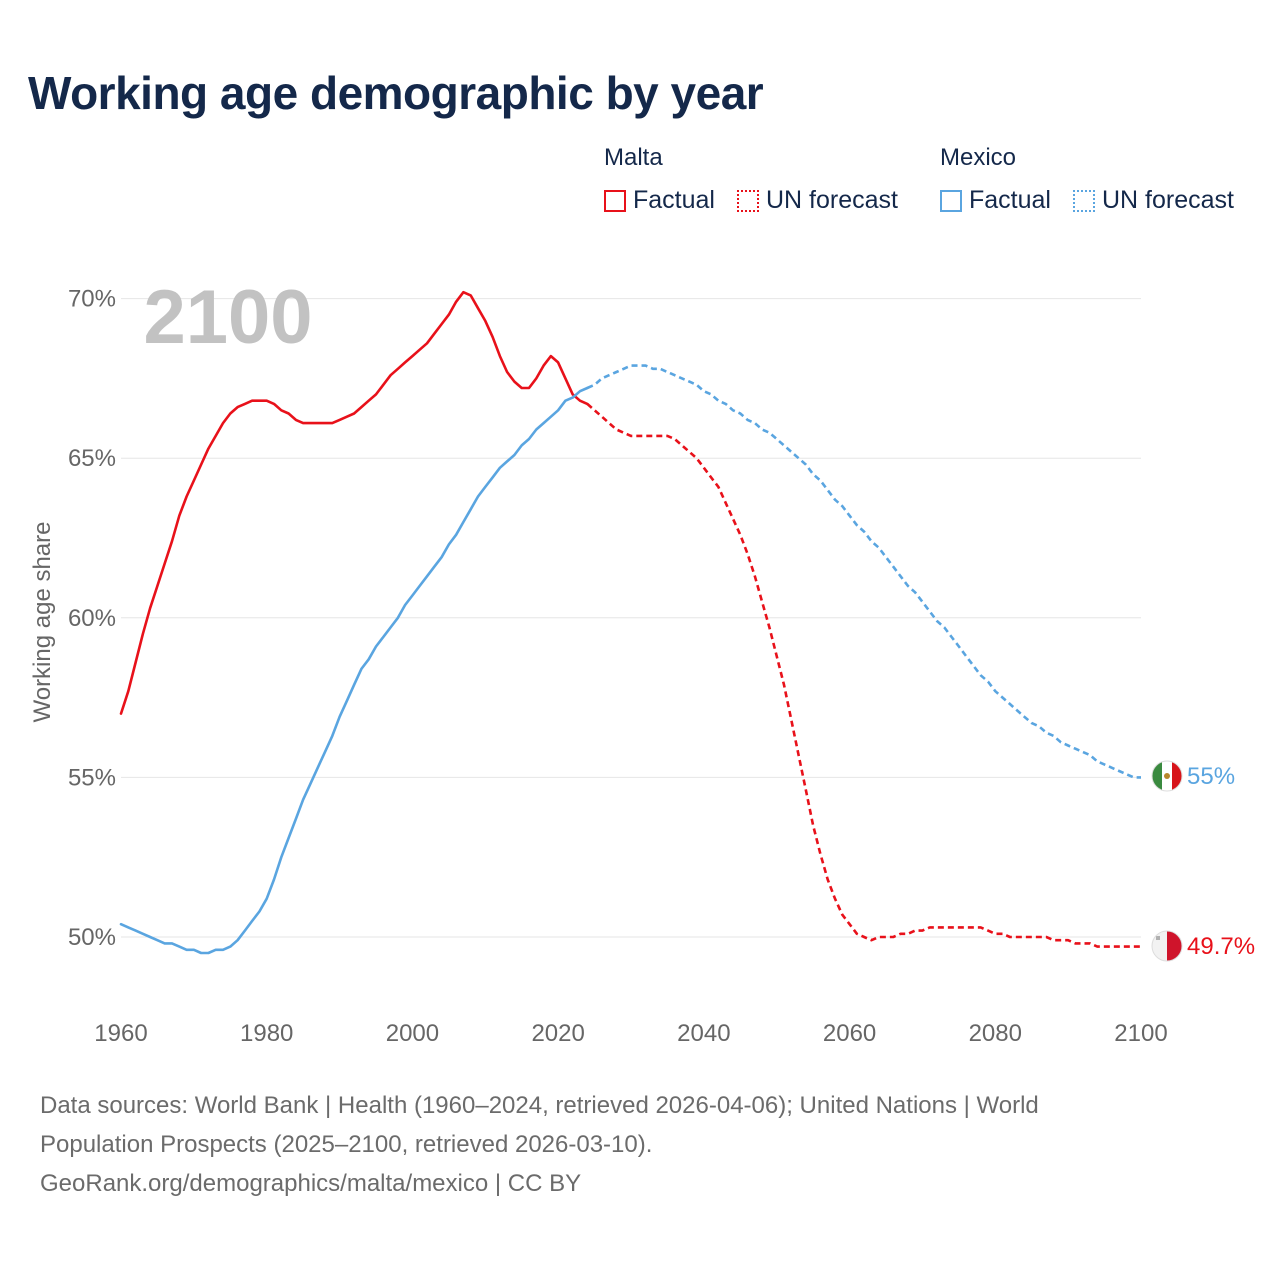 This screenshot has height=1280, width=1280. Describe the element at coordinates (92, 937) in the screenshot. I see `y-tick-label: 50%` at that location.